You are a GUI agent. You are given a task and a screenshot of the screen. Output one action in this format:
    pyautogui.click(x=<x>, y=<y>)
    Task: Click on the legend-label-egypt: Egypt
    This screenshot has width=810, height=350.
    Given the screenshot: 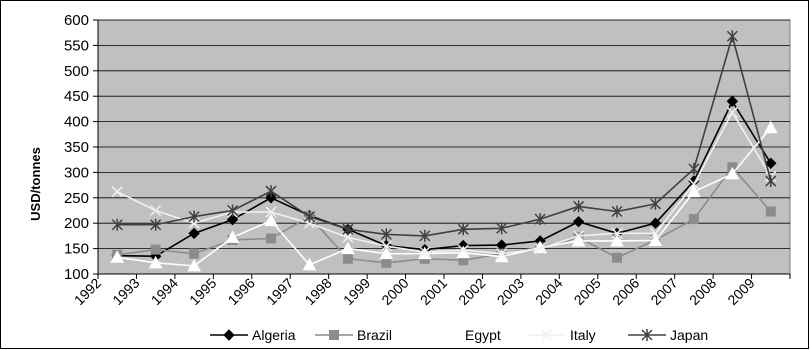 What is the action you would take?
    pyautogui.click(x=483, y=335)
    